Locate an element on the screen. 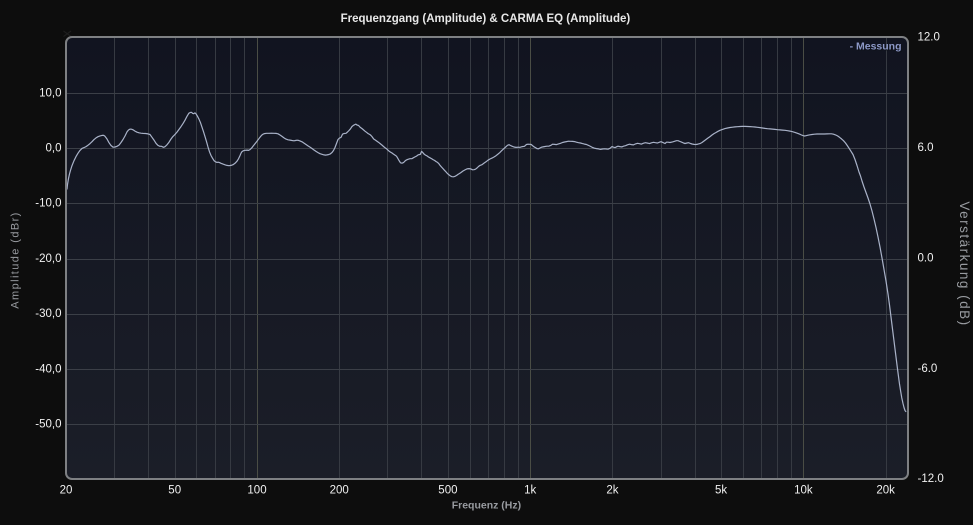 This screenshot has height=525, width=973. svg-text: 5k is located at coordinates (721, 490).